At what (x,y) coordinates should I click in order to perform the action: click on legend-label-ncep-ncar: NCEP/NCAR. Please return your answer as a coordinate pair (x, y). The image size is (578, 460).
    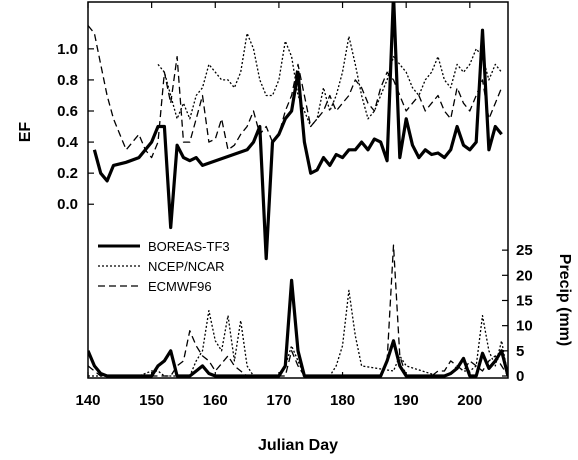
    Looking at the image, I should click on (186, 266).